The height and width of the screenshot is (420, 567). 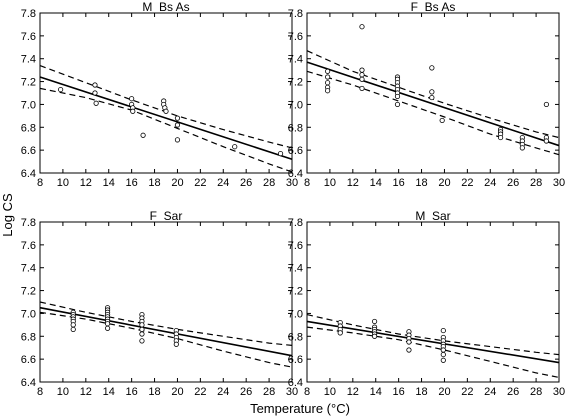 What do you see at coordinates (353, 183) in the screenshot?
I see `x-tick-label: 12` at bounding box center [353, 183].